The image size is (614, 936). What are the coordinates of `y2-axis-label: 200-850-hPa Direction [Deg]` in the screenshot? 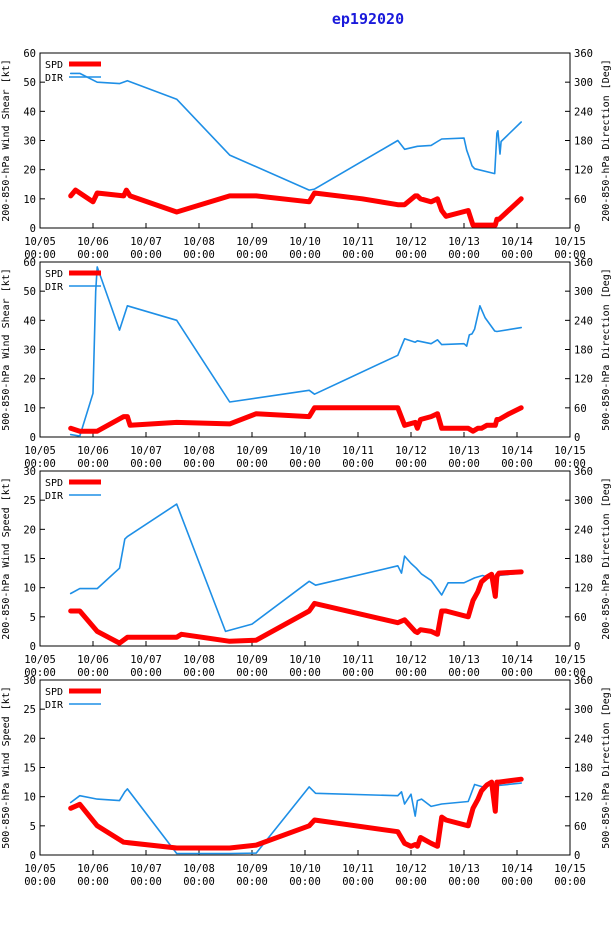 It's located at (606, 558).